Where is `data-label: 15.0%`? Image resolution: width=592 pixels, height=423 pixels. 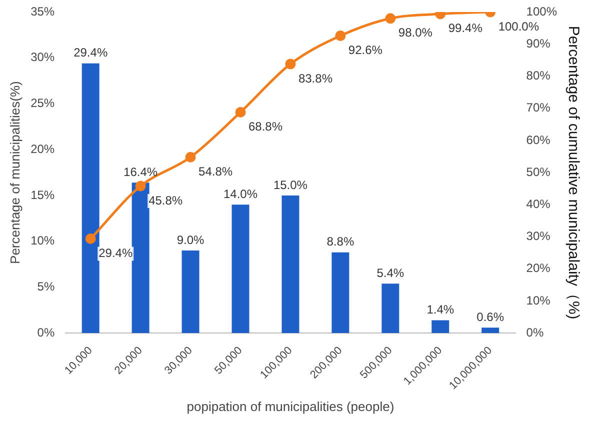 data-label: 15.0% is located at coordinates (290, 185).